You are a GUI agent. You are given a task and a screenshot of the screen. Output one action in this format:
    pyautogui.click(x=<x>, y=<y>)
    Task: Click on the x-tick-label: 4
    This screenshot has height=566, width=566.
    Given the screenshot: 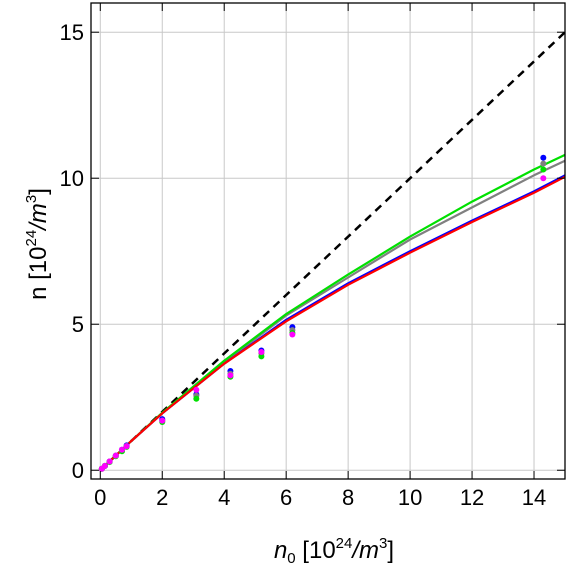 What is the action you would take?
    pyautogui.click(x=224, y=497)
    